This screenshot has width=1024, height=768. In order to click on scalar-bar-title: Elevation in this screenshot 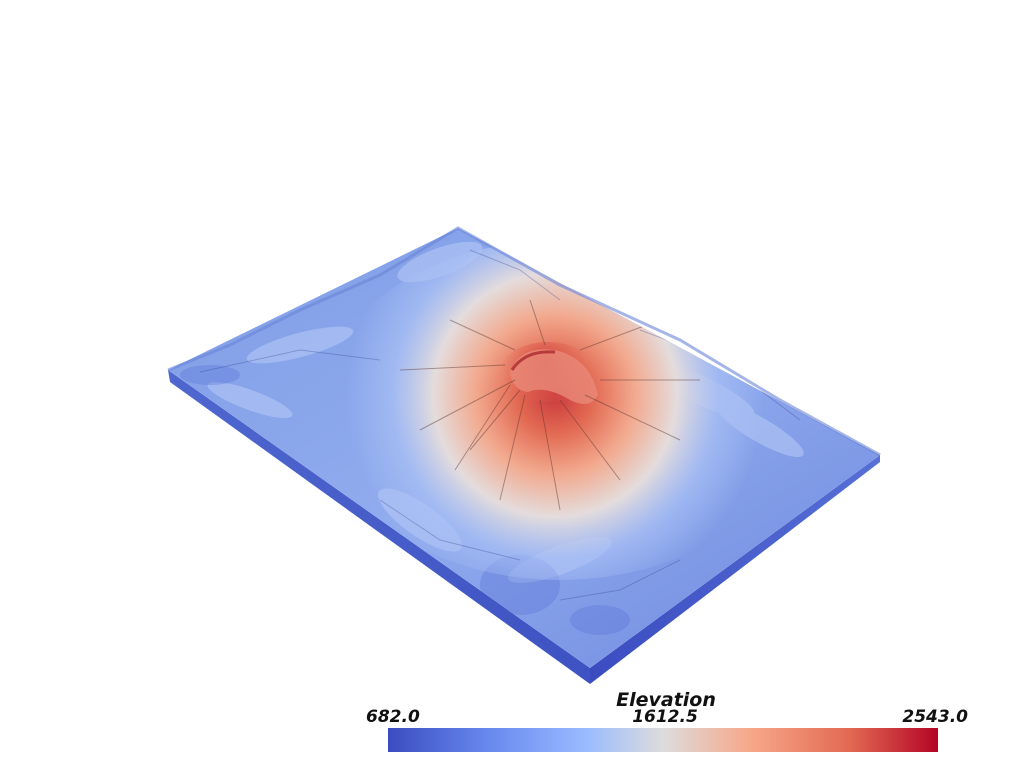, I will do `click(666, 700)`.